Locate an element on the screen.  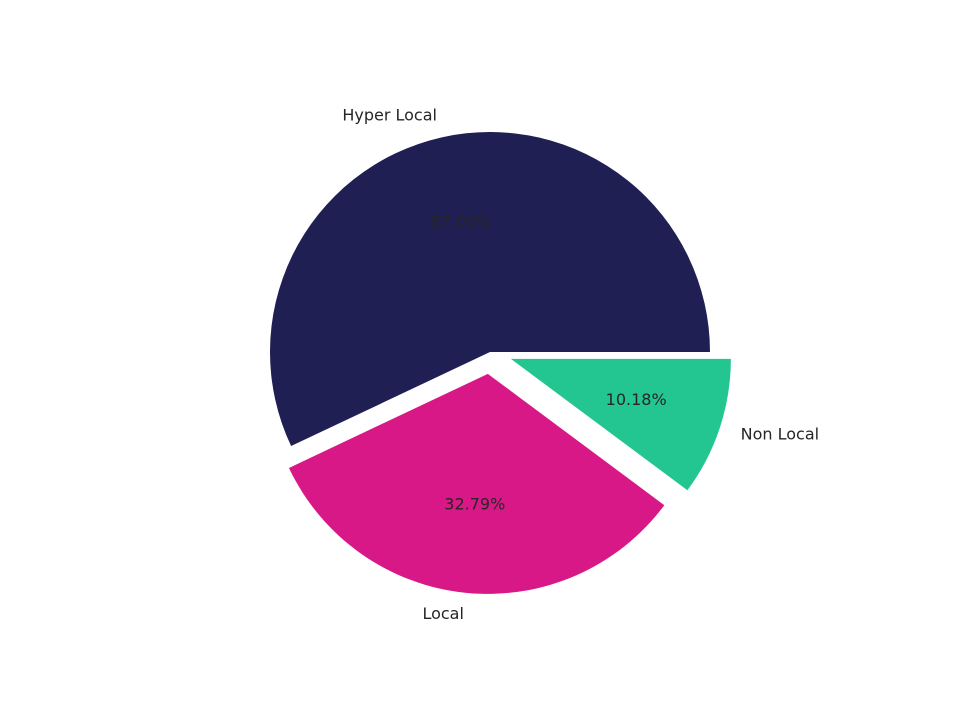
value-label: 32.79% is located at coordinates (474, 504).